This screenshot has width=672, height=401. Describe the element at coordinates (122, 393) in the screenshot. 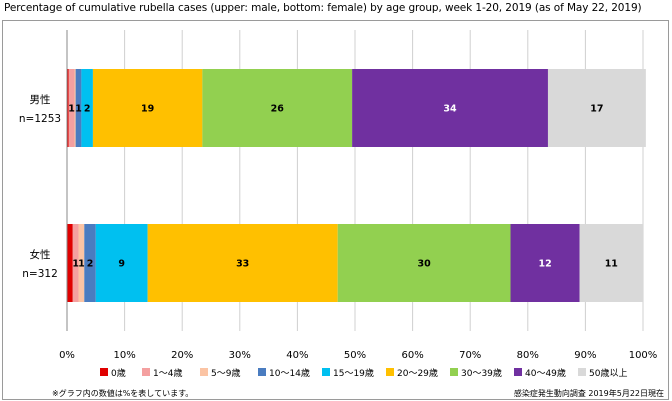

I see `footnote-left: ※グラフ内の数値は%を表しています。` at that location.